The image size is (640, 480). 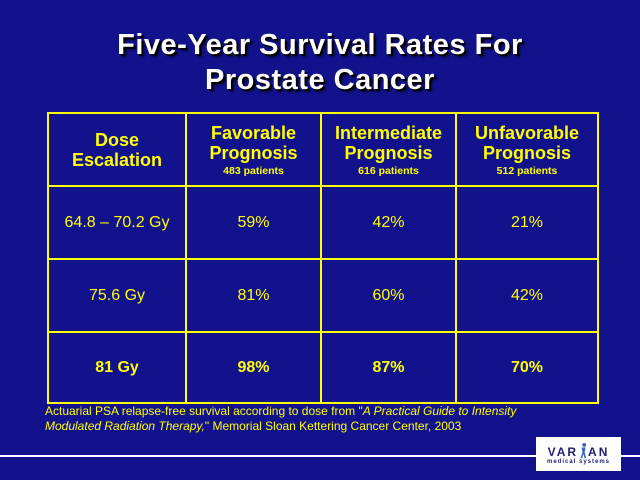 What do you see at coordinates (388, 367) in the screenshot?
I see `value-cell: 87%` at bounding box center [388, 367].